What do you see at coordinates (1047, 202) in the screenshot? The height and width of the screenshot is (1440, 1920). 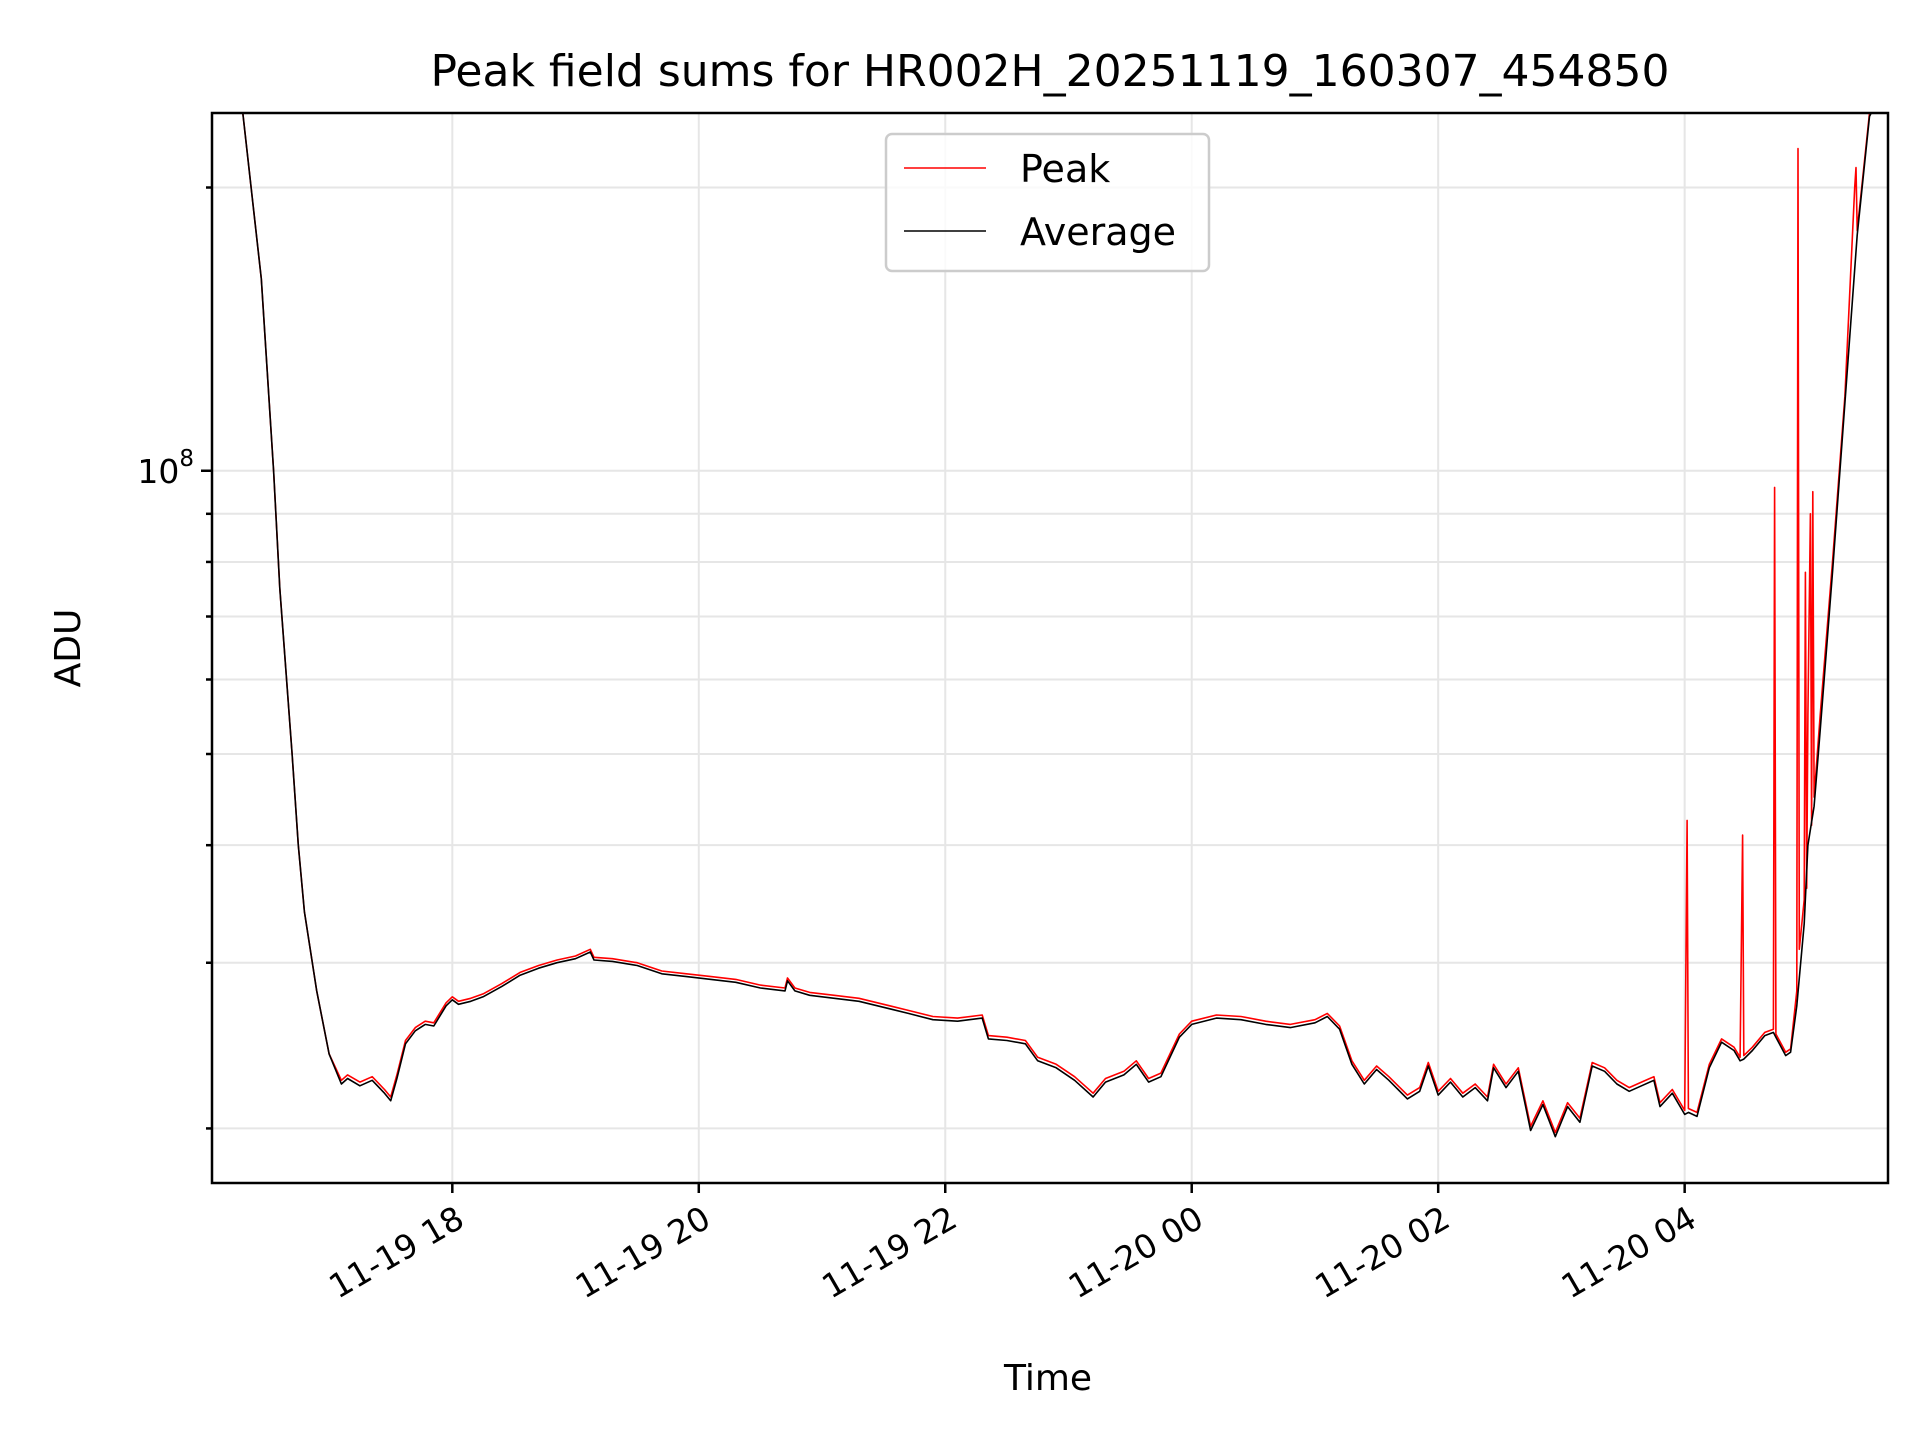 I see `legend: Peak Average` at bounding box center [1047, 202].